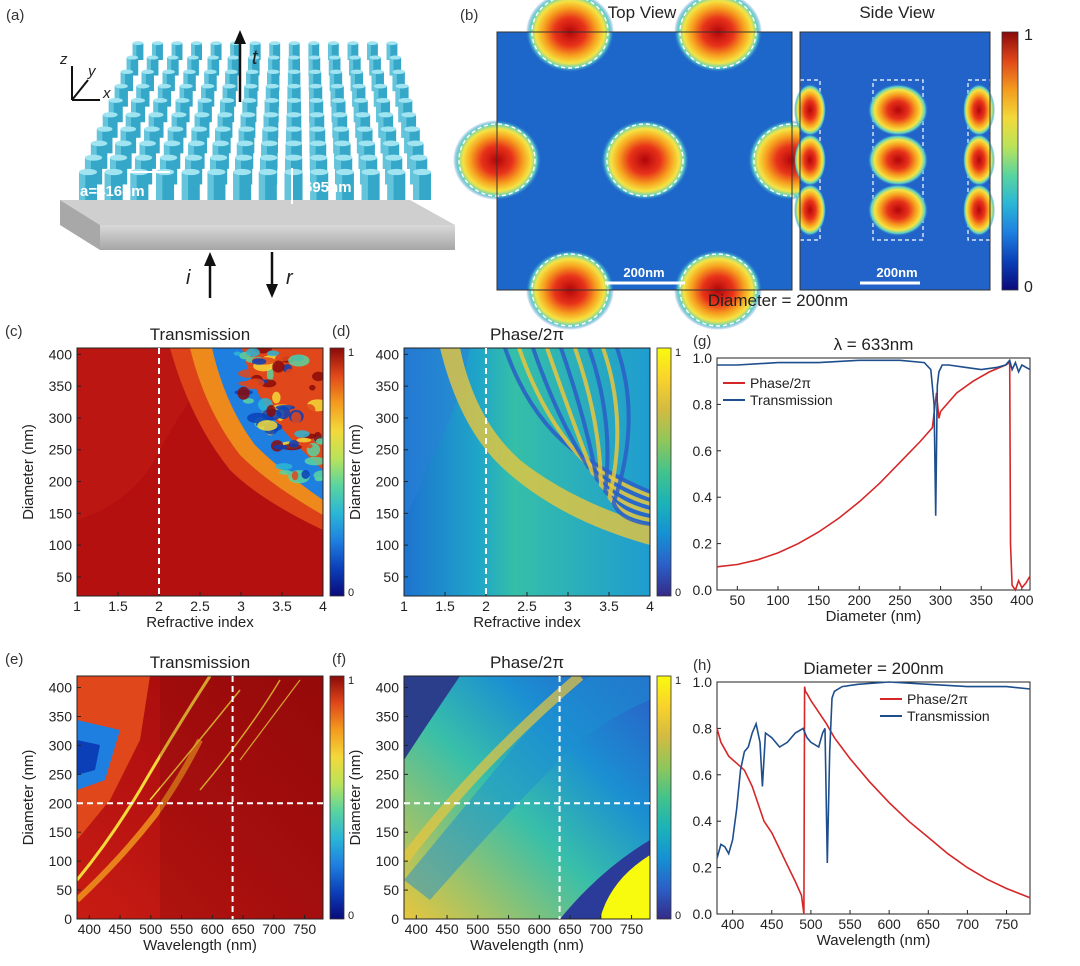  I want to click on field-colorbar-min: 0, so click(1028, 287).